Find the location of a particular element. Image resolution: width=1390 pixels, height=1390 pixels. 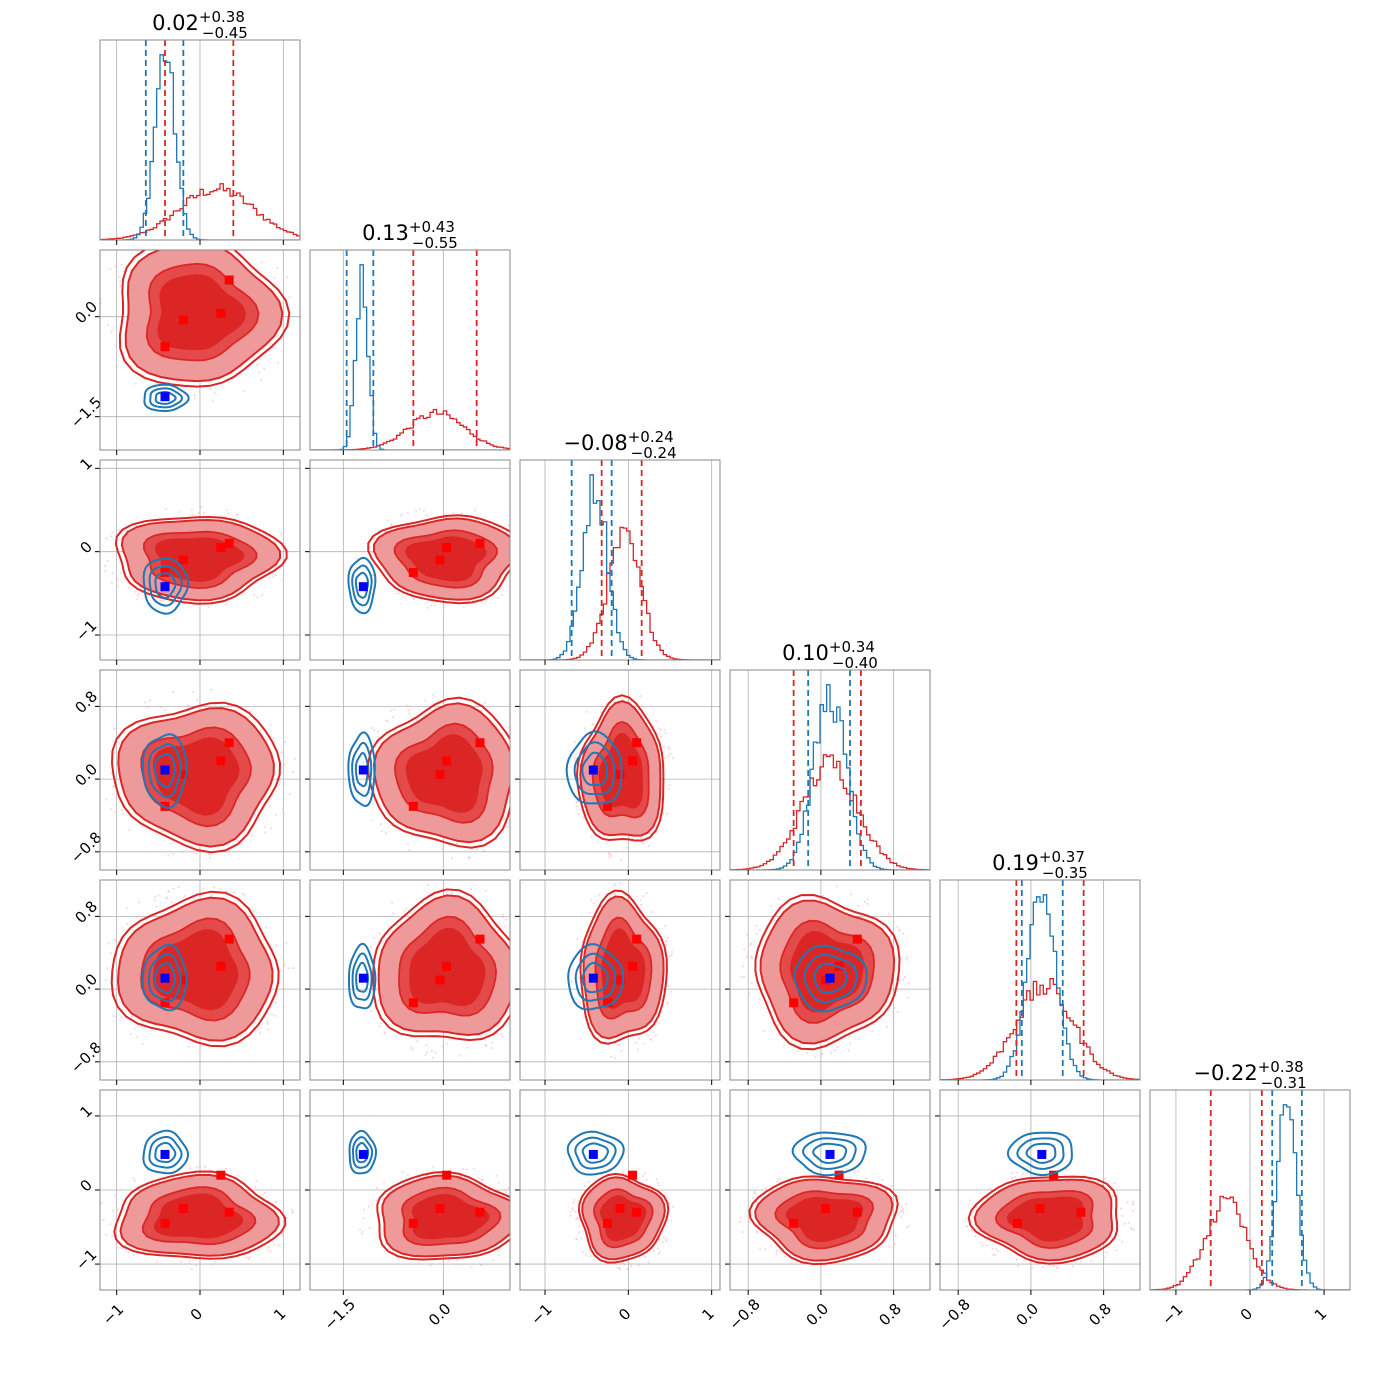

panel-0-0: 0.02+0.38 −0.45 is located at coordinates (200, 126).